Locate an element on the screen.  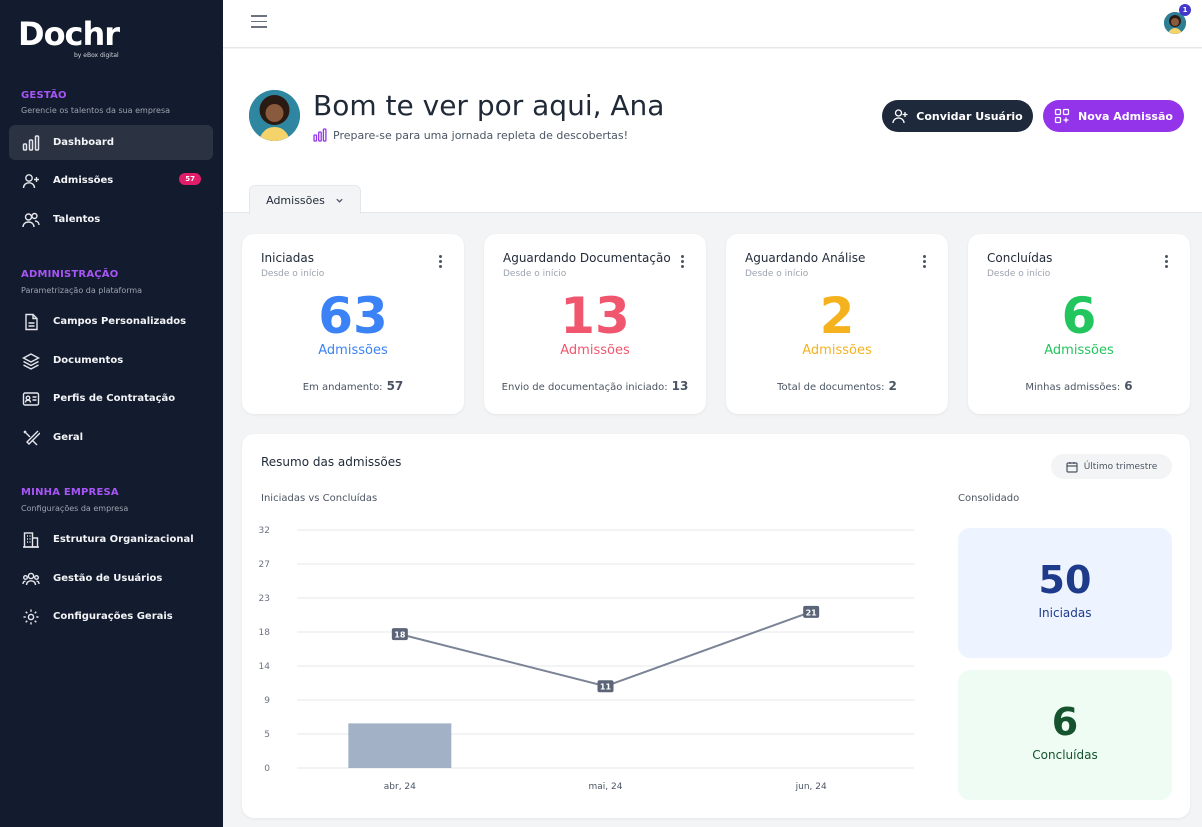
card-footer: Minhas admissões: 6 is located at coordinates (1079, 386).